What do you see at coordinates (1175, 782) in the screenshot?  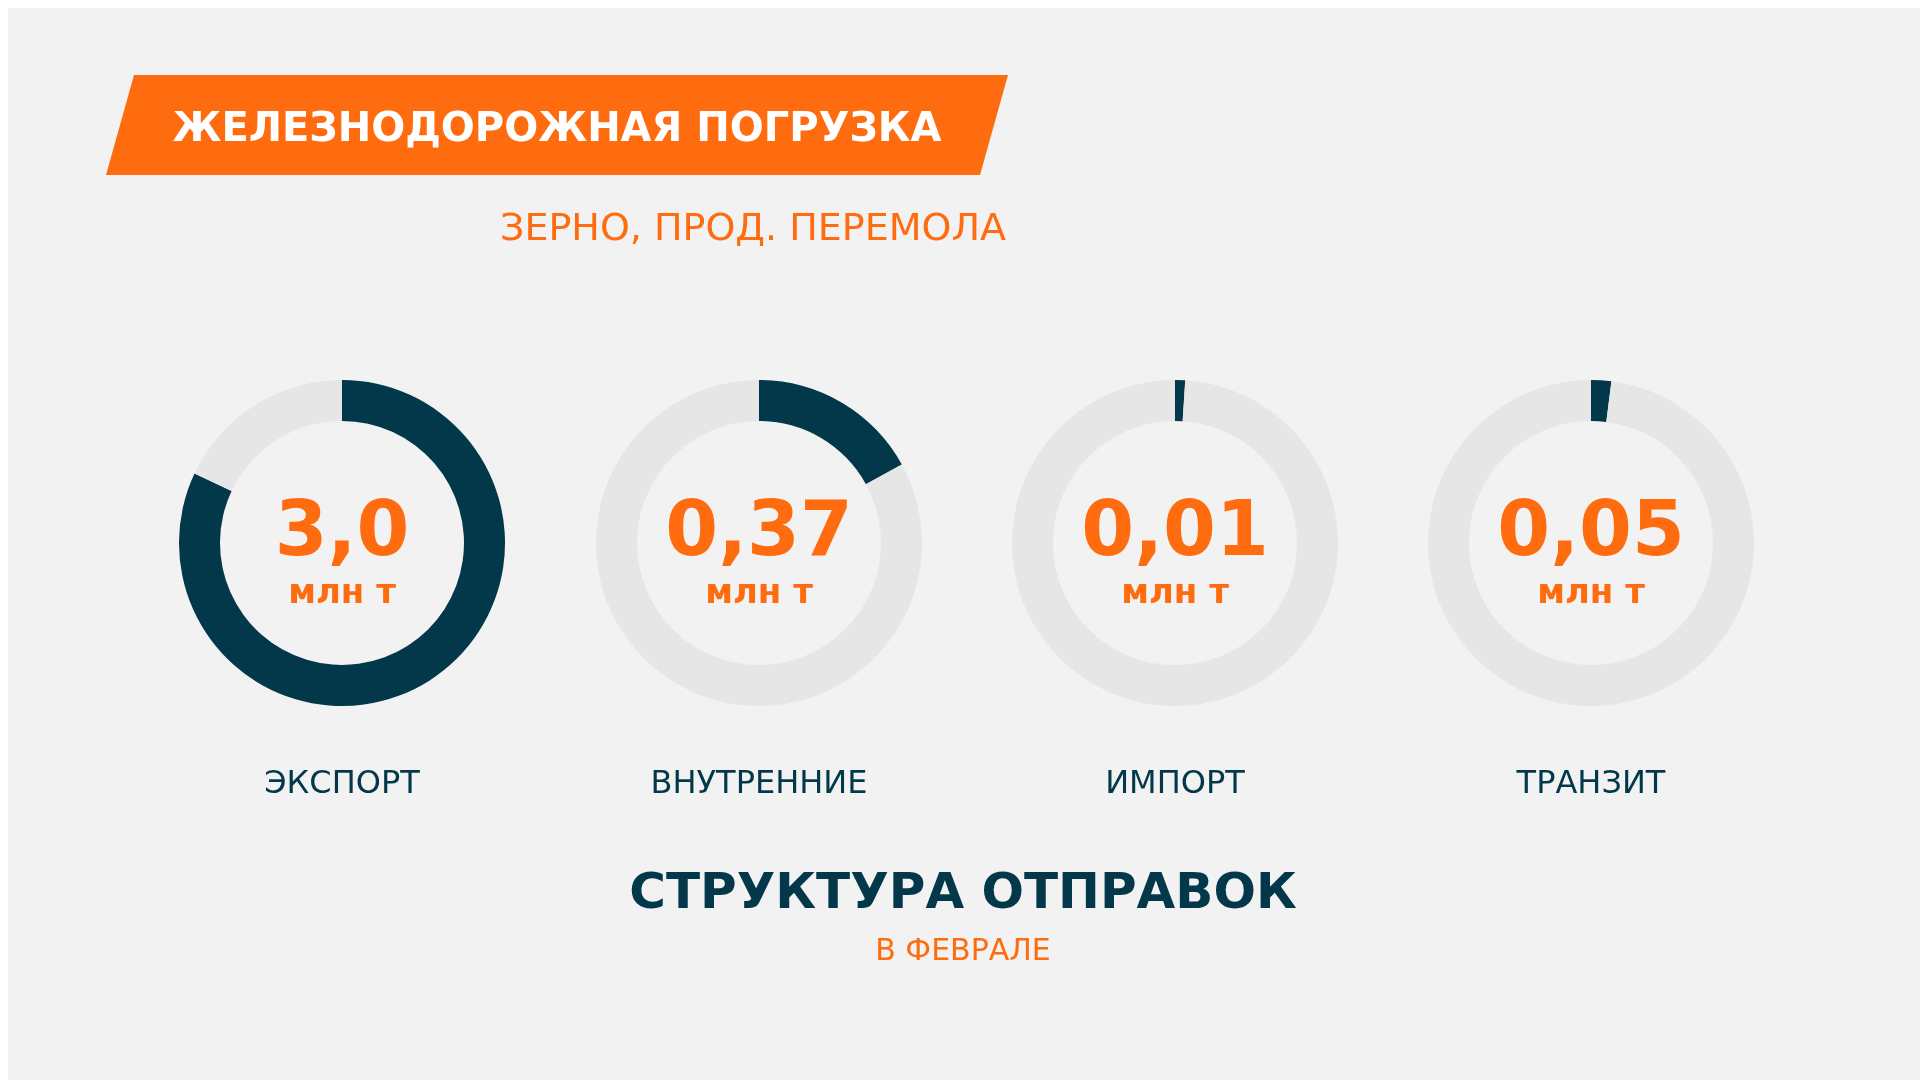 I see `text: ИМПОРТ` at bounding box center [1175, 782].